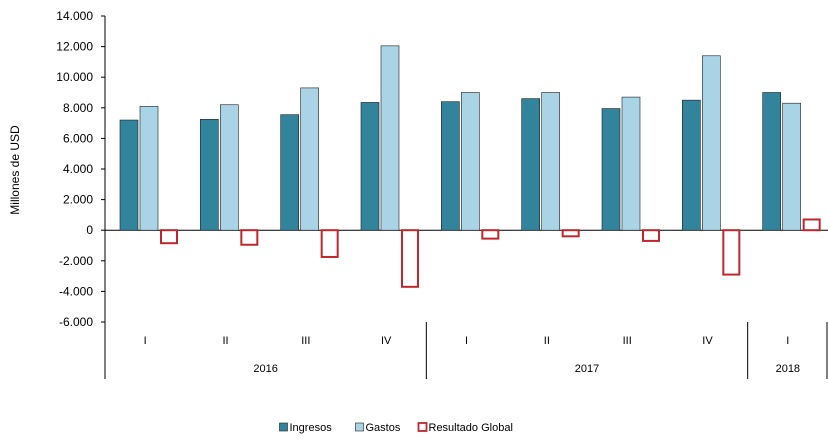 The image size is (828, 442). Describe the element at coordinates (78, 108) in the screenshot. I see `y-tick-label: 8.000` at that location.